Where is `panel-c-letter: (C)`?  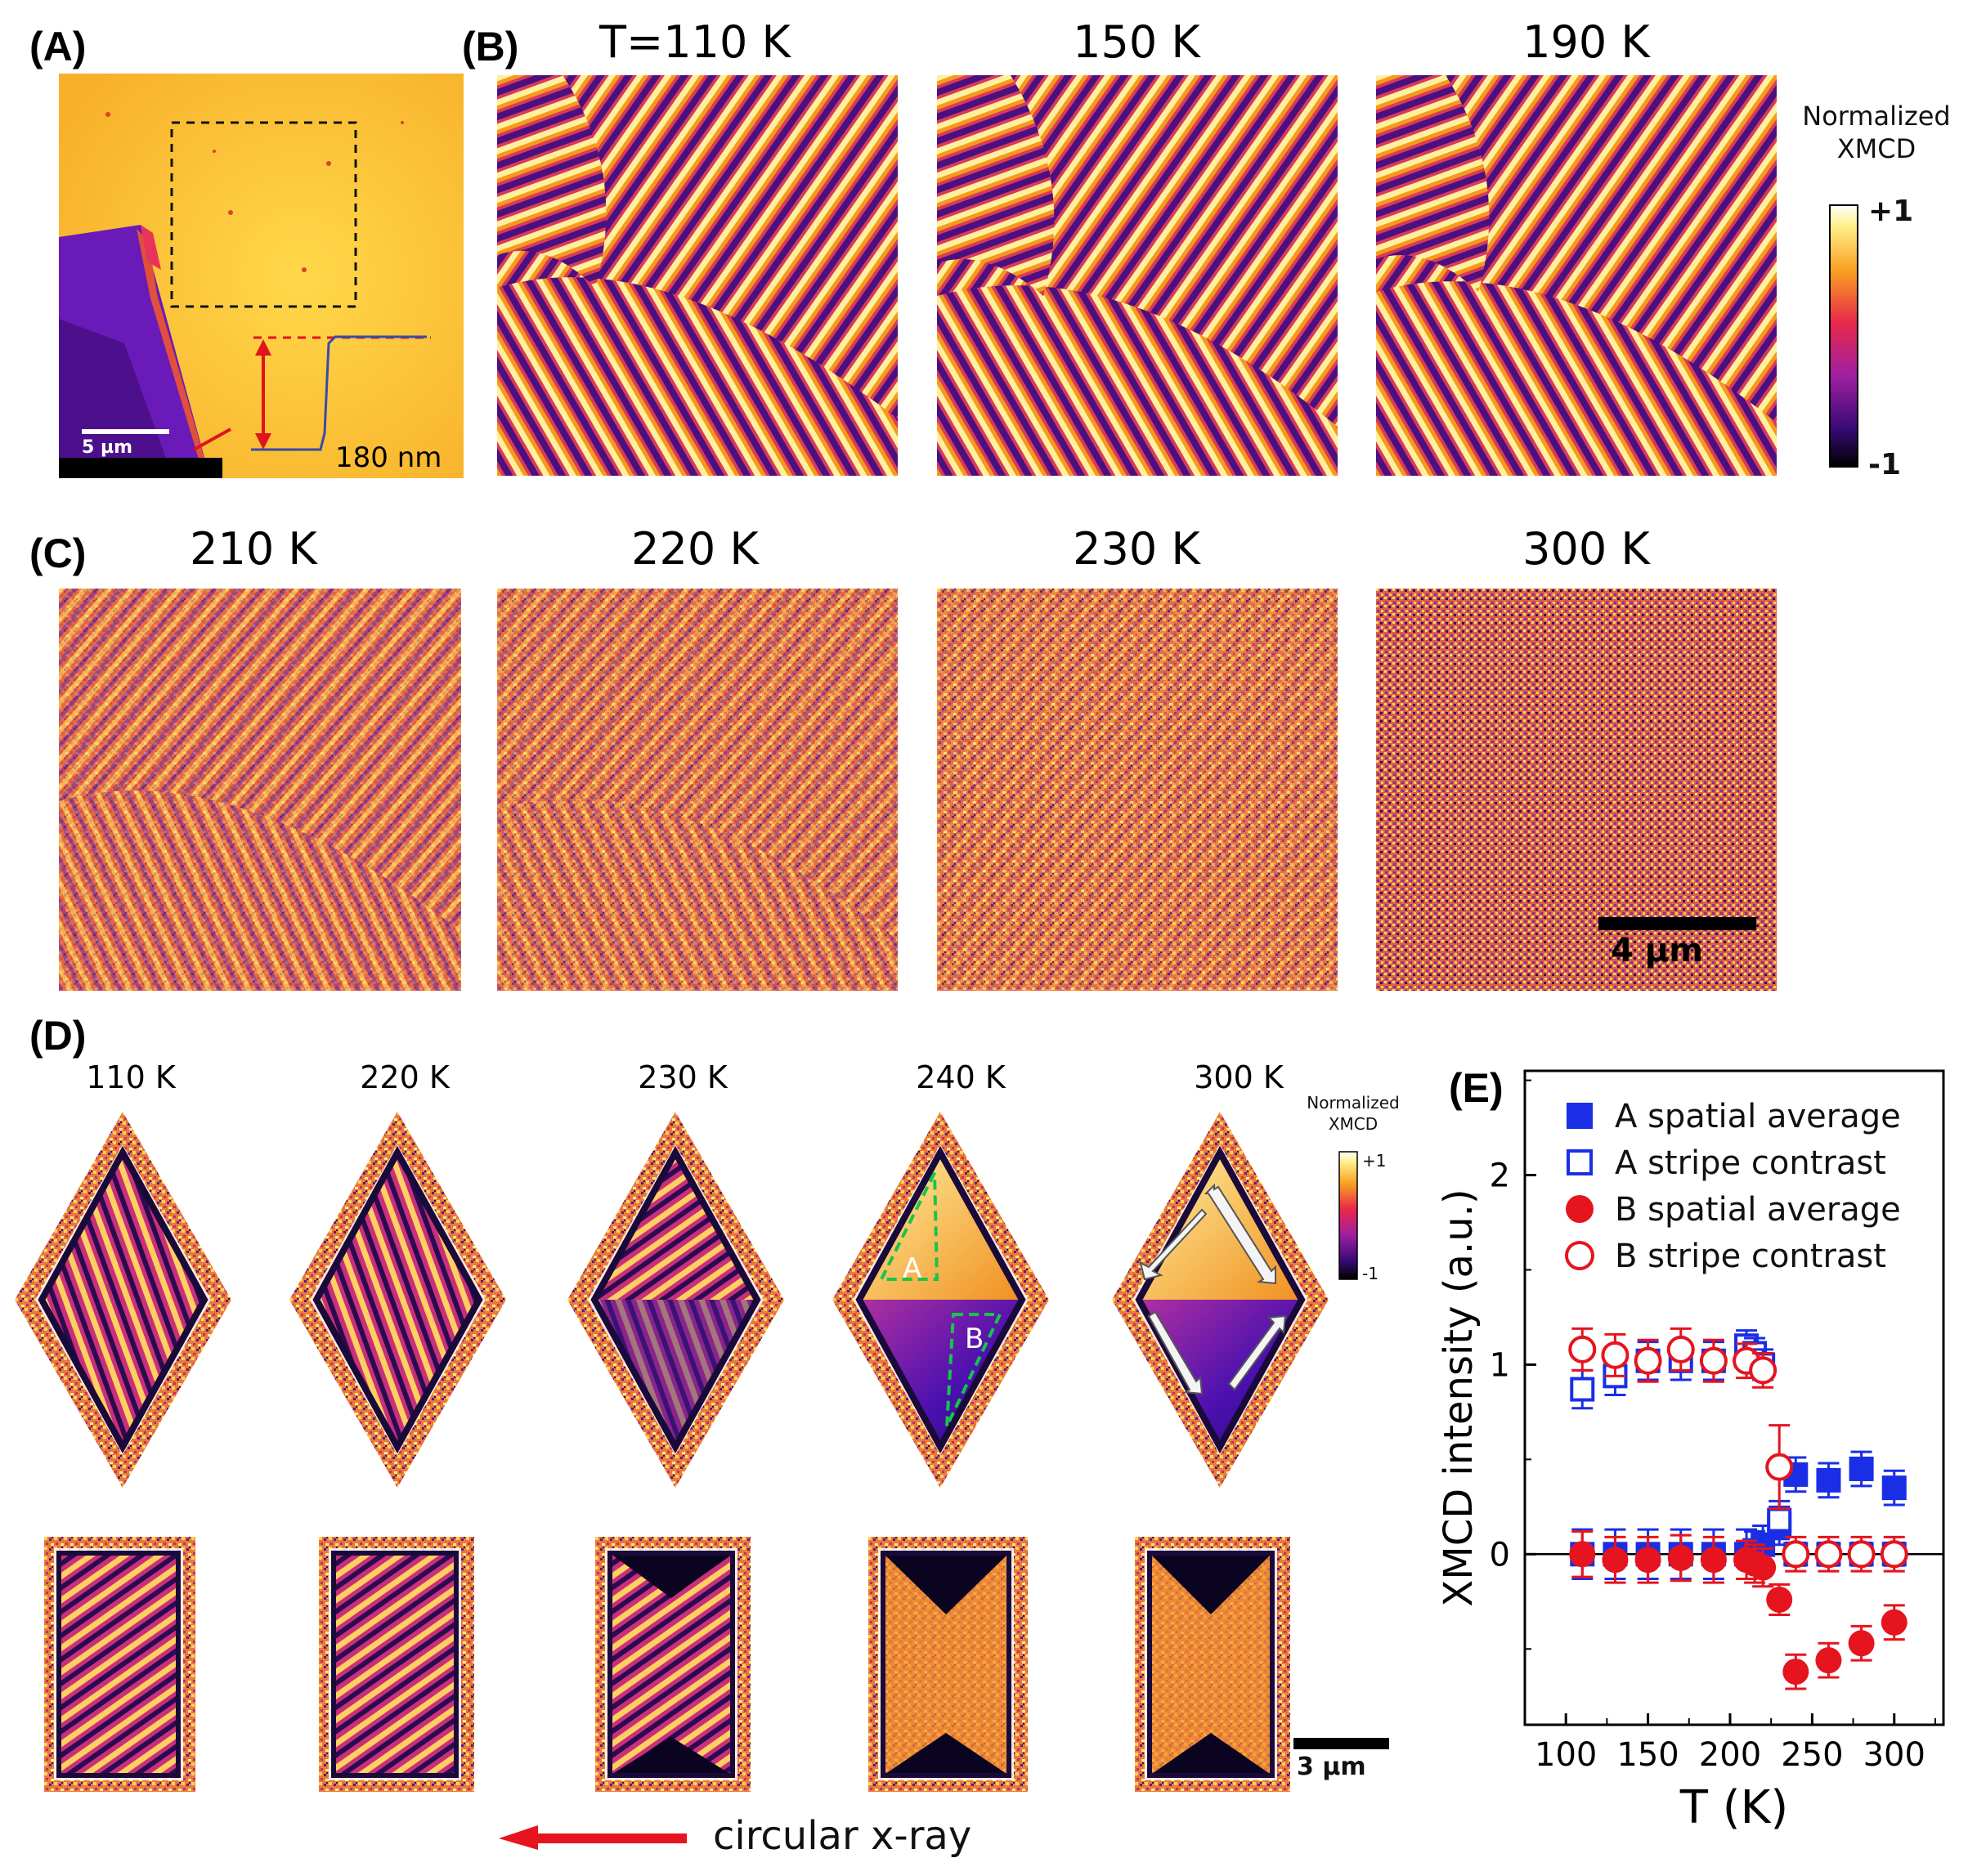 panel-c-letter: (C) is located at coordinates (58, 553).